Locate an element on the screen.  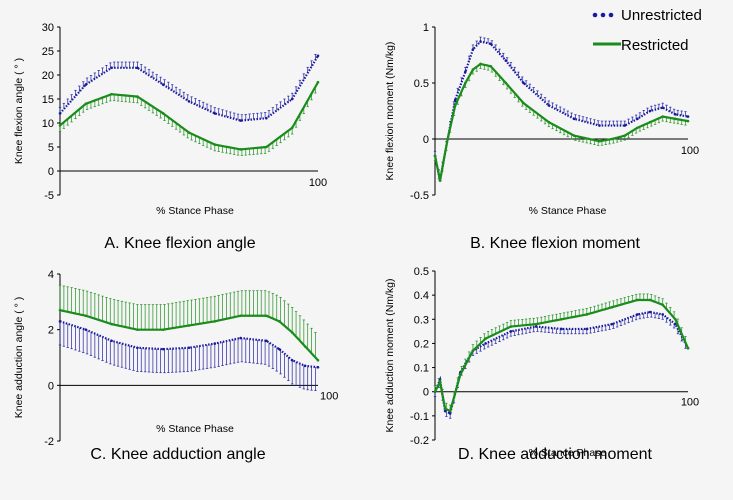
y-axis-label: Knee flexion moment (Nm/kg) is located at coordinates (390, 111).